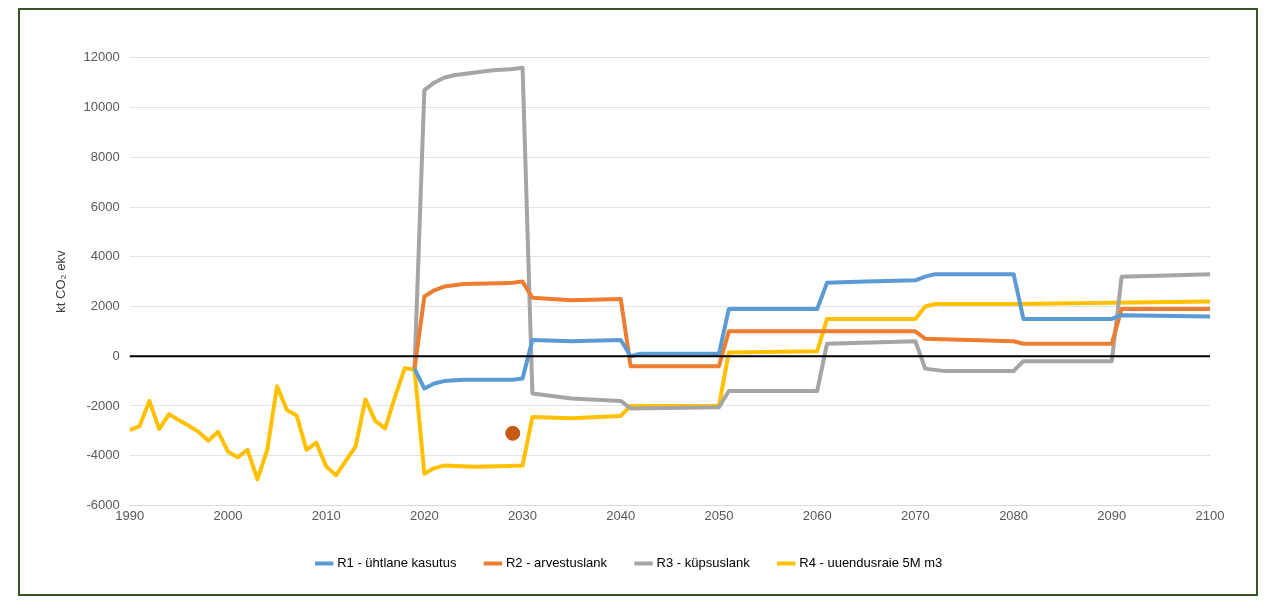  I want to click on y-tick-label: -2000, so click(103, 405).